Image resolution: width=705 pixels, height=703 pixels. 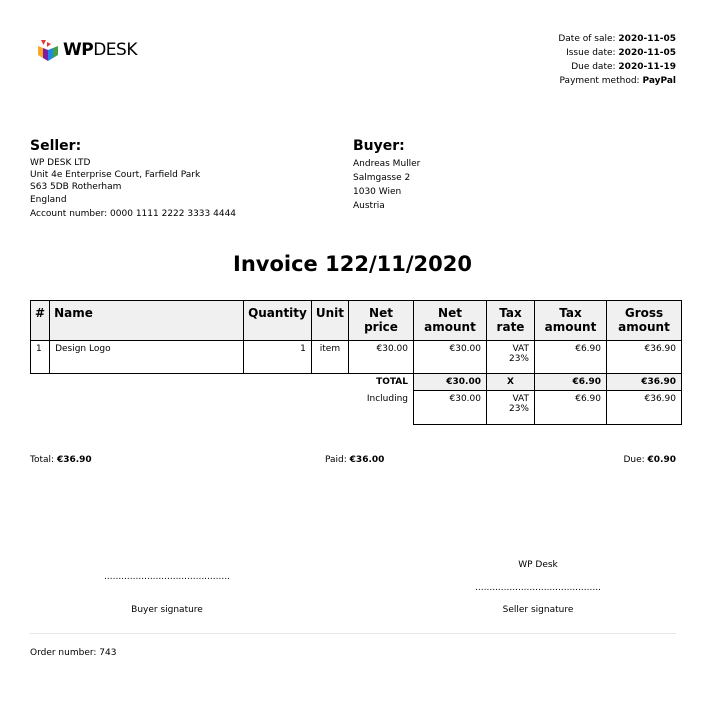 I want to click on col-quantity: Quantity, so click(x=277, y=320).